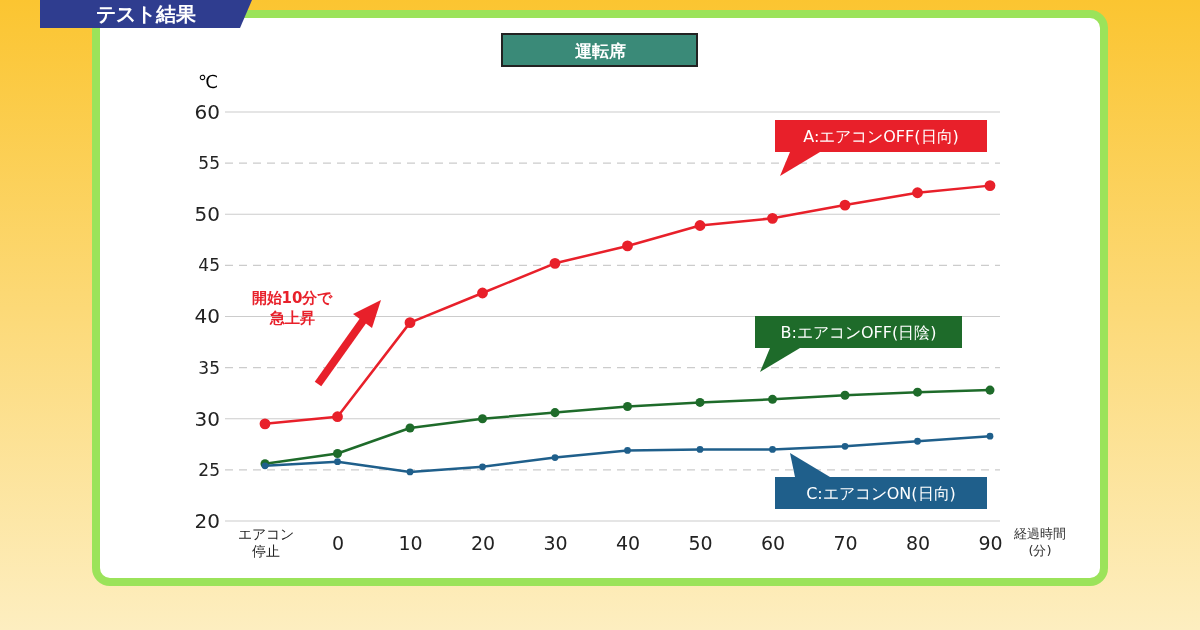 The width and height of the screenshot is (1200, 630). What do you see at coordinates (207, 111) in the screenshot?
I see `y-tick-label: 60` at bounding box center [207, 111].